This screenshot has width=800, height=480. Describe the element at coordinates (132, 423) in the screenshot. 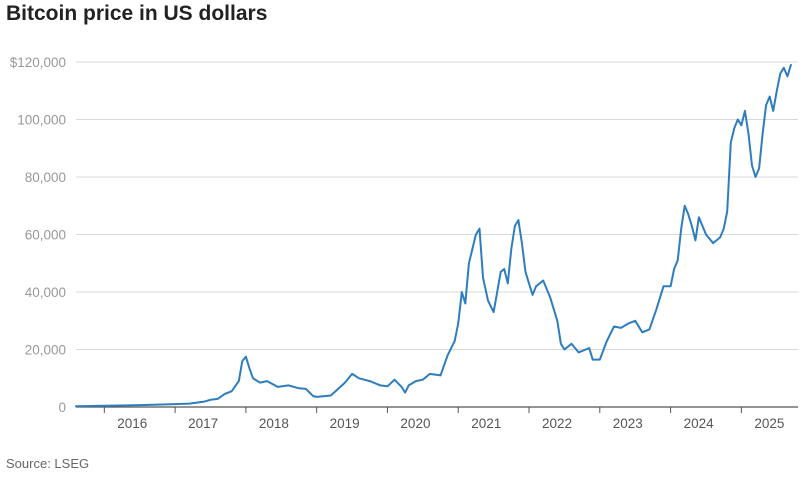

I see `x-tick-label: 2016` at that location.